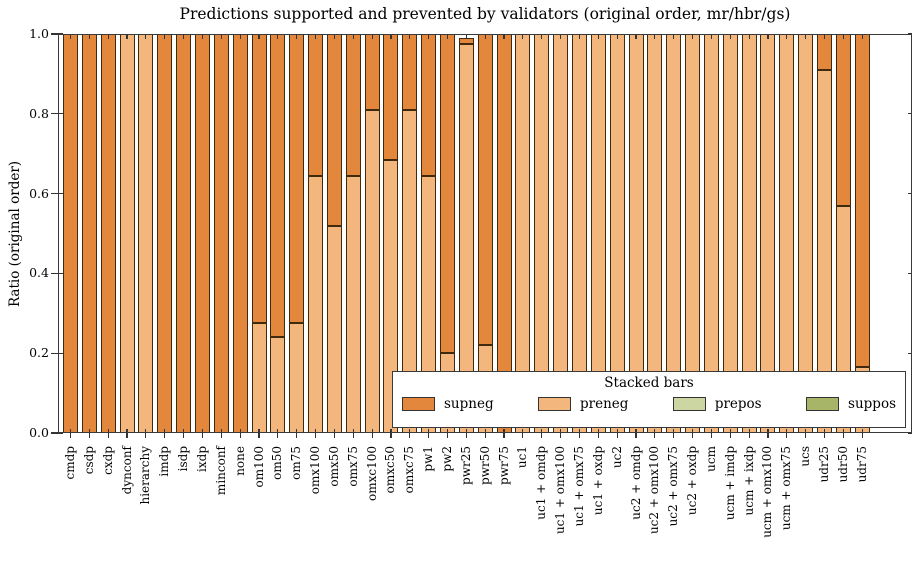 This screenshot has height=562, width=921. I want to click on x-tick-label-text: uc1 + omx100, so click(560, 490).